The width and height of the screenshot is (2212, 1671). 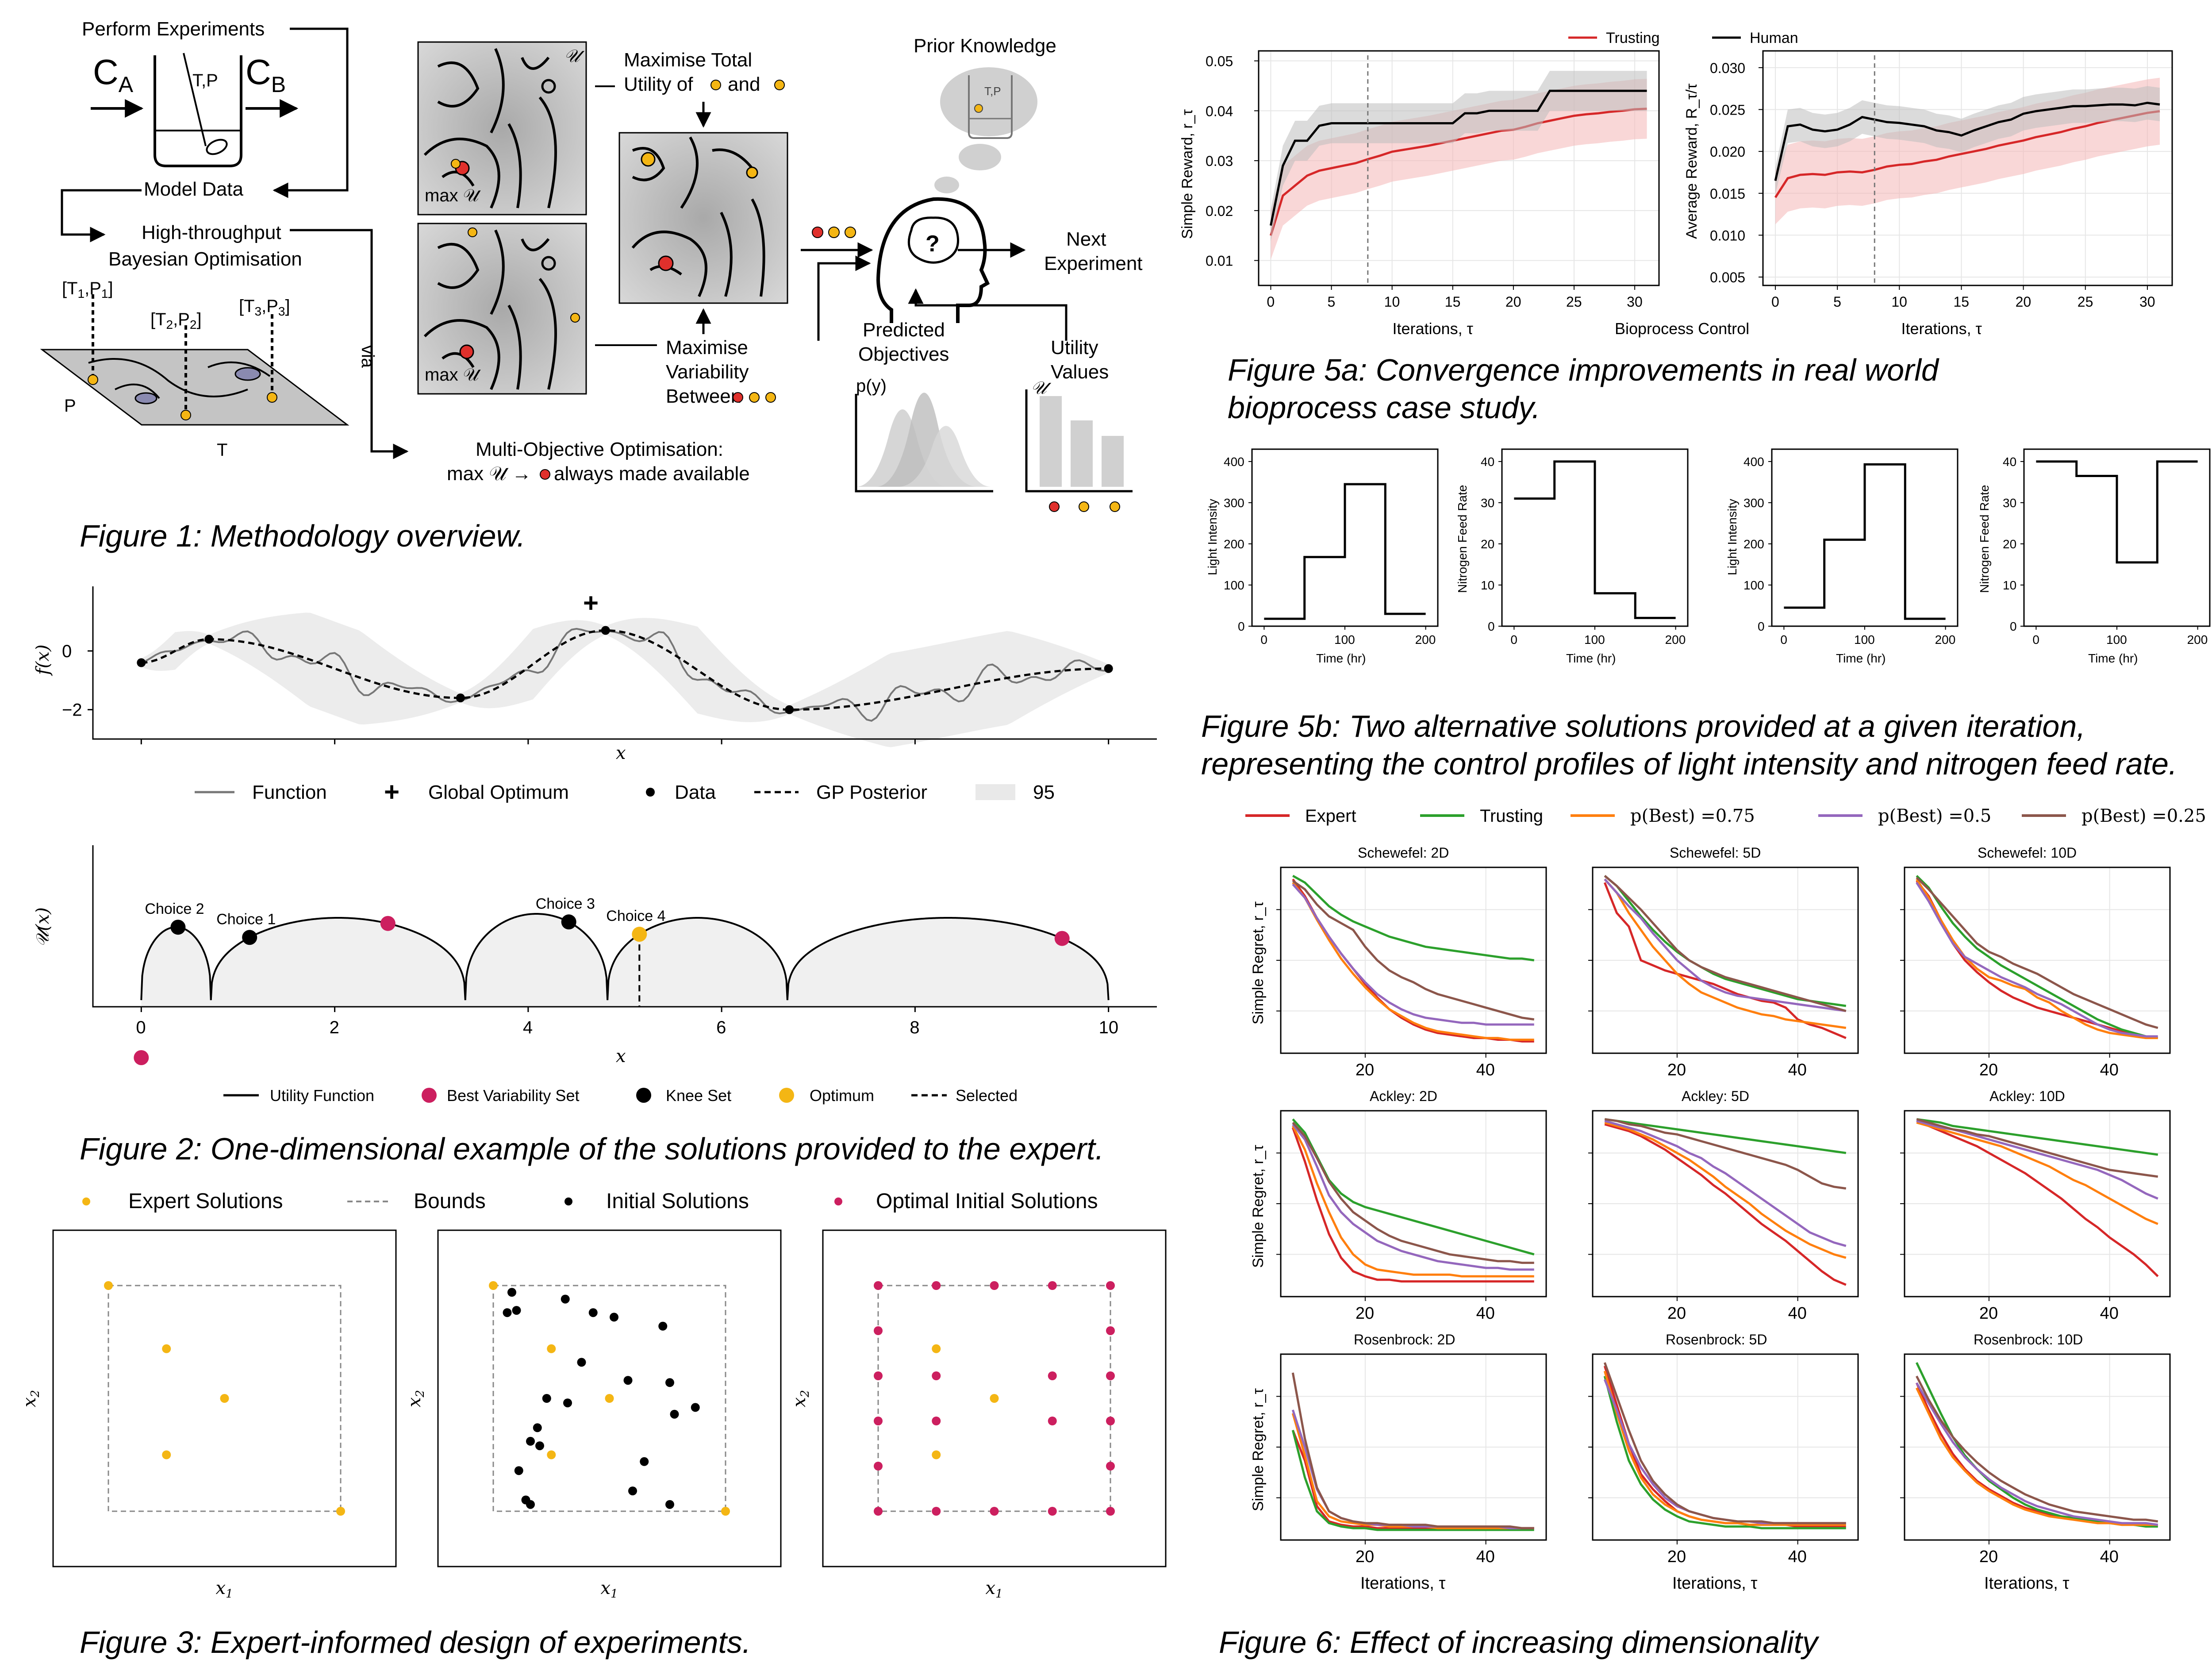 I want to click on axes, so click(x=624, y=926).